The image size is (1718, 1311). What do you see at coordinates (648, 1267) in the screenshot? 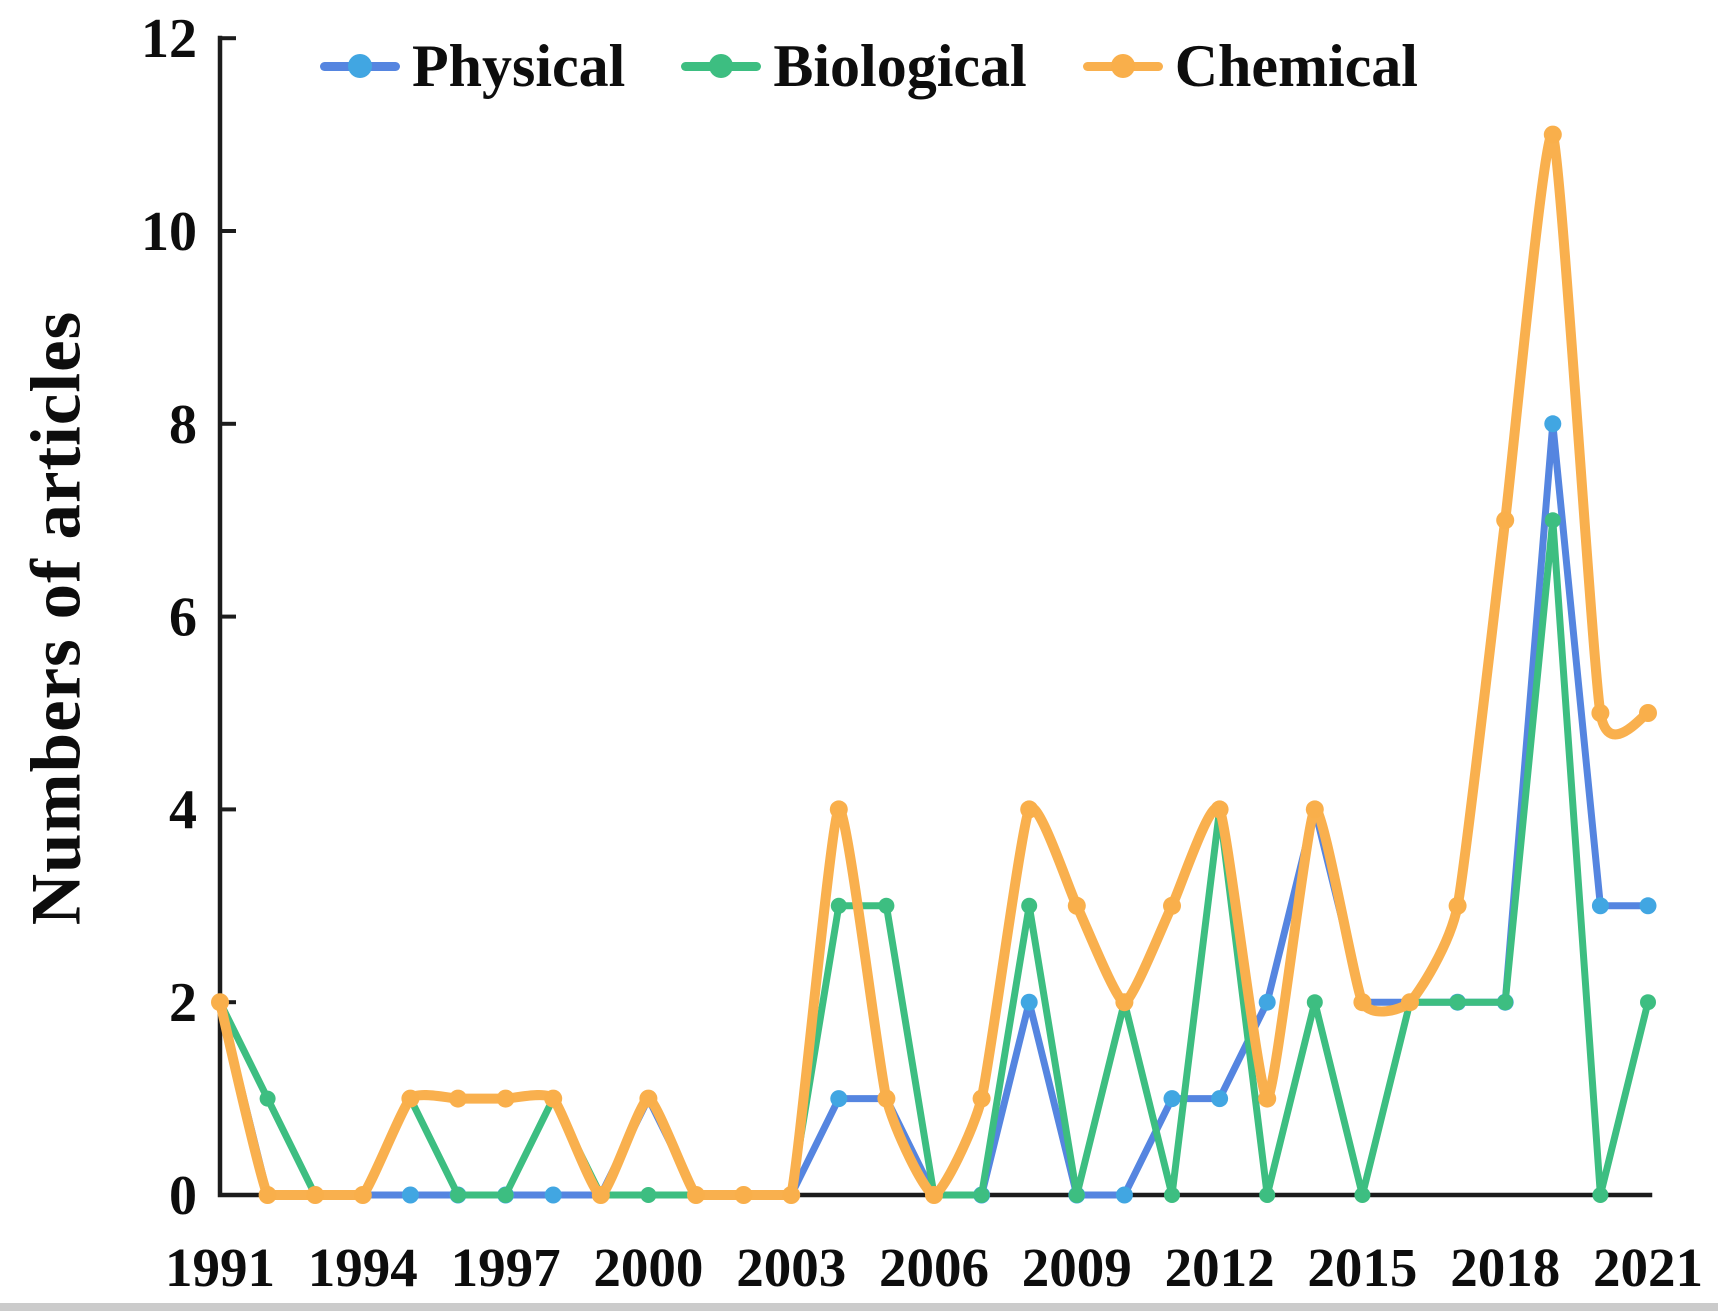
I see `x-tick-label: 2000` at bounding box center [648, 1267].